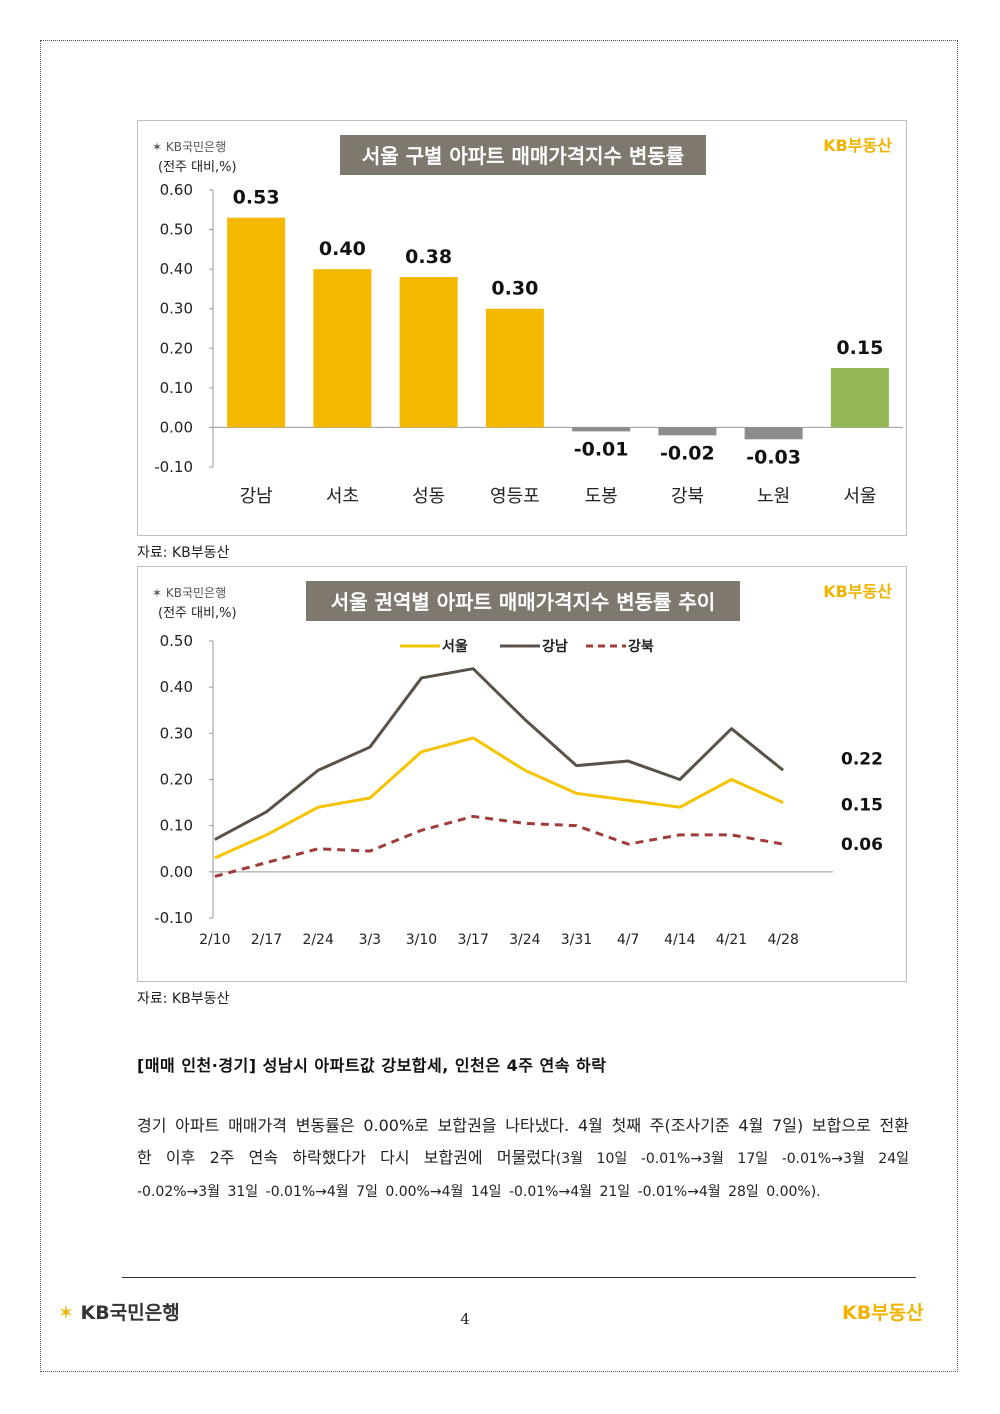 This screenshot has width=1000, height=1414. What do you see at coordinates (628, 940) in the screenshot?
I see `x-tick-label: 4/7` at bounding box center [628, 940].